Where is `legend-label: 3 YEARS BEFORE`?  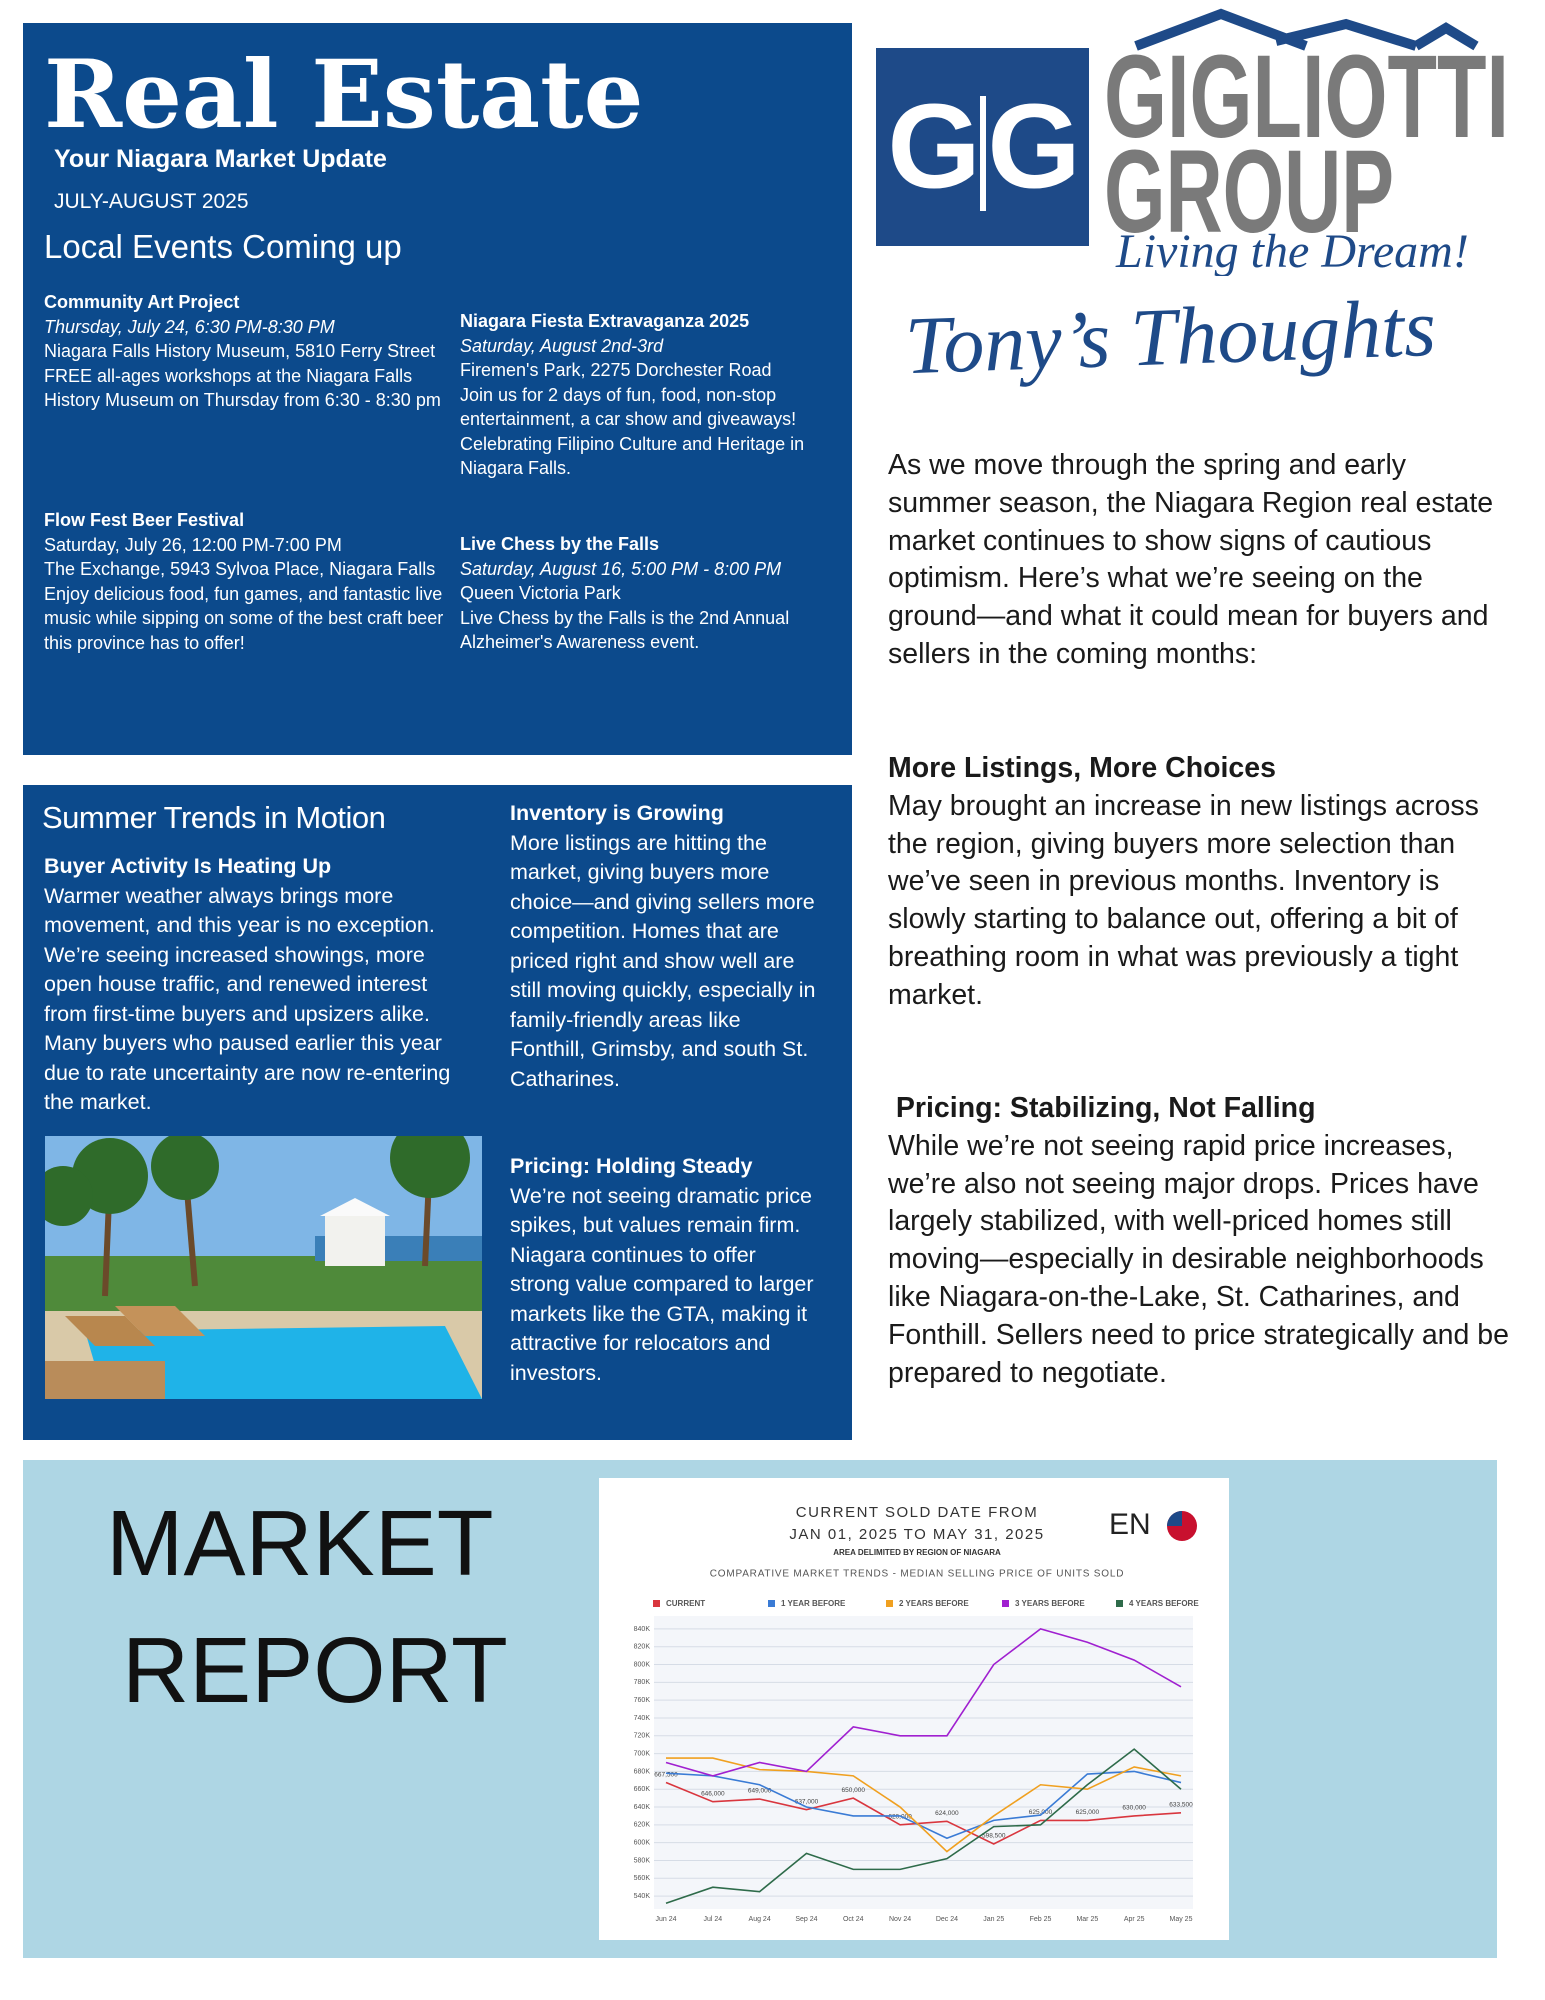
legend-label: 3 YEARS BEFORE is located at coordinates (1050, 1603).